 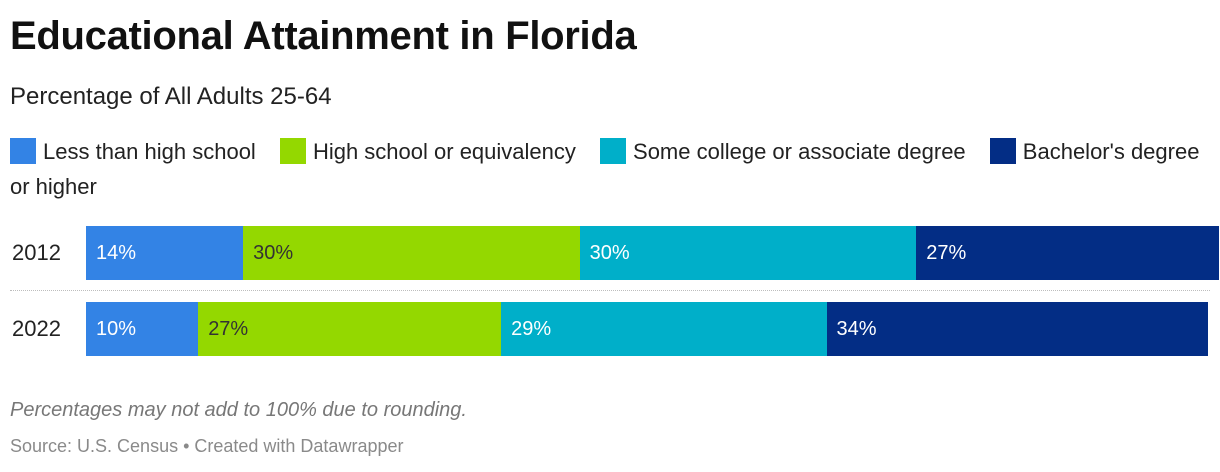 I want to click on bar-segment: 14%, so click(x=165, y=253).